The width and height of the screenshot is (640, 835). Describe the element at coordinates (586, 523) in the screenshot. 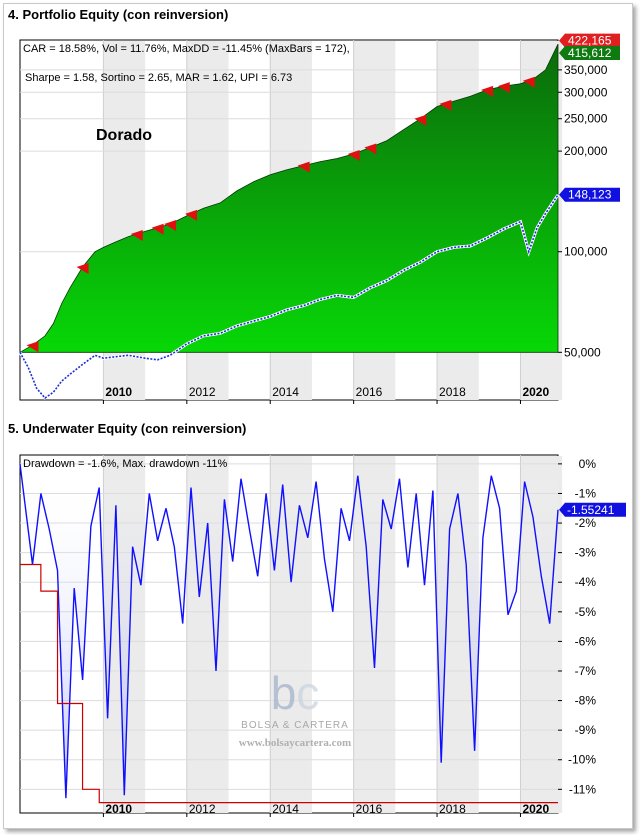

I see `underwater-y-tick-label: -2%` at that location.